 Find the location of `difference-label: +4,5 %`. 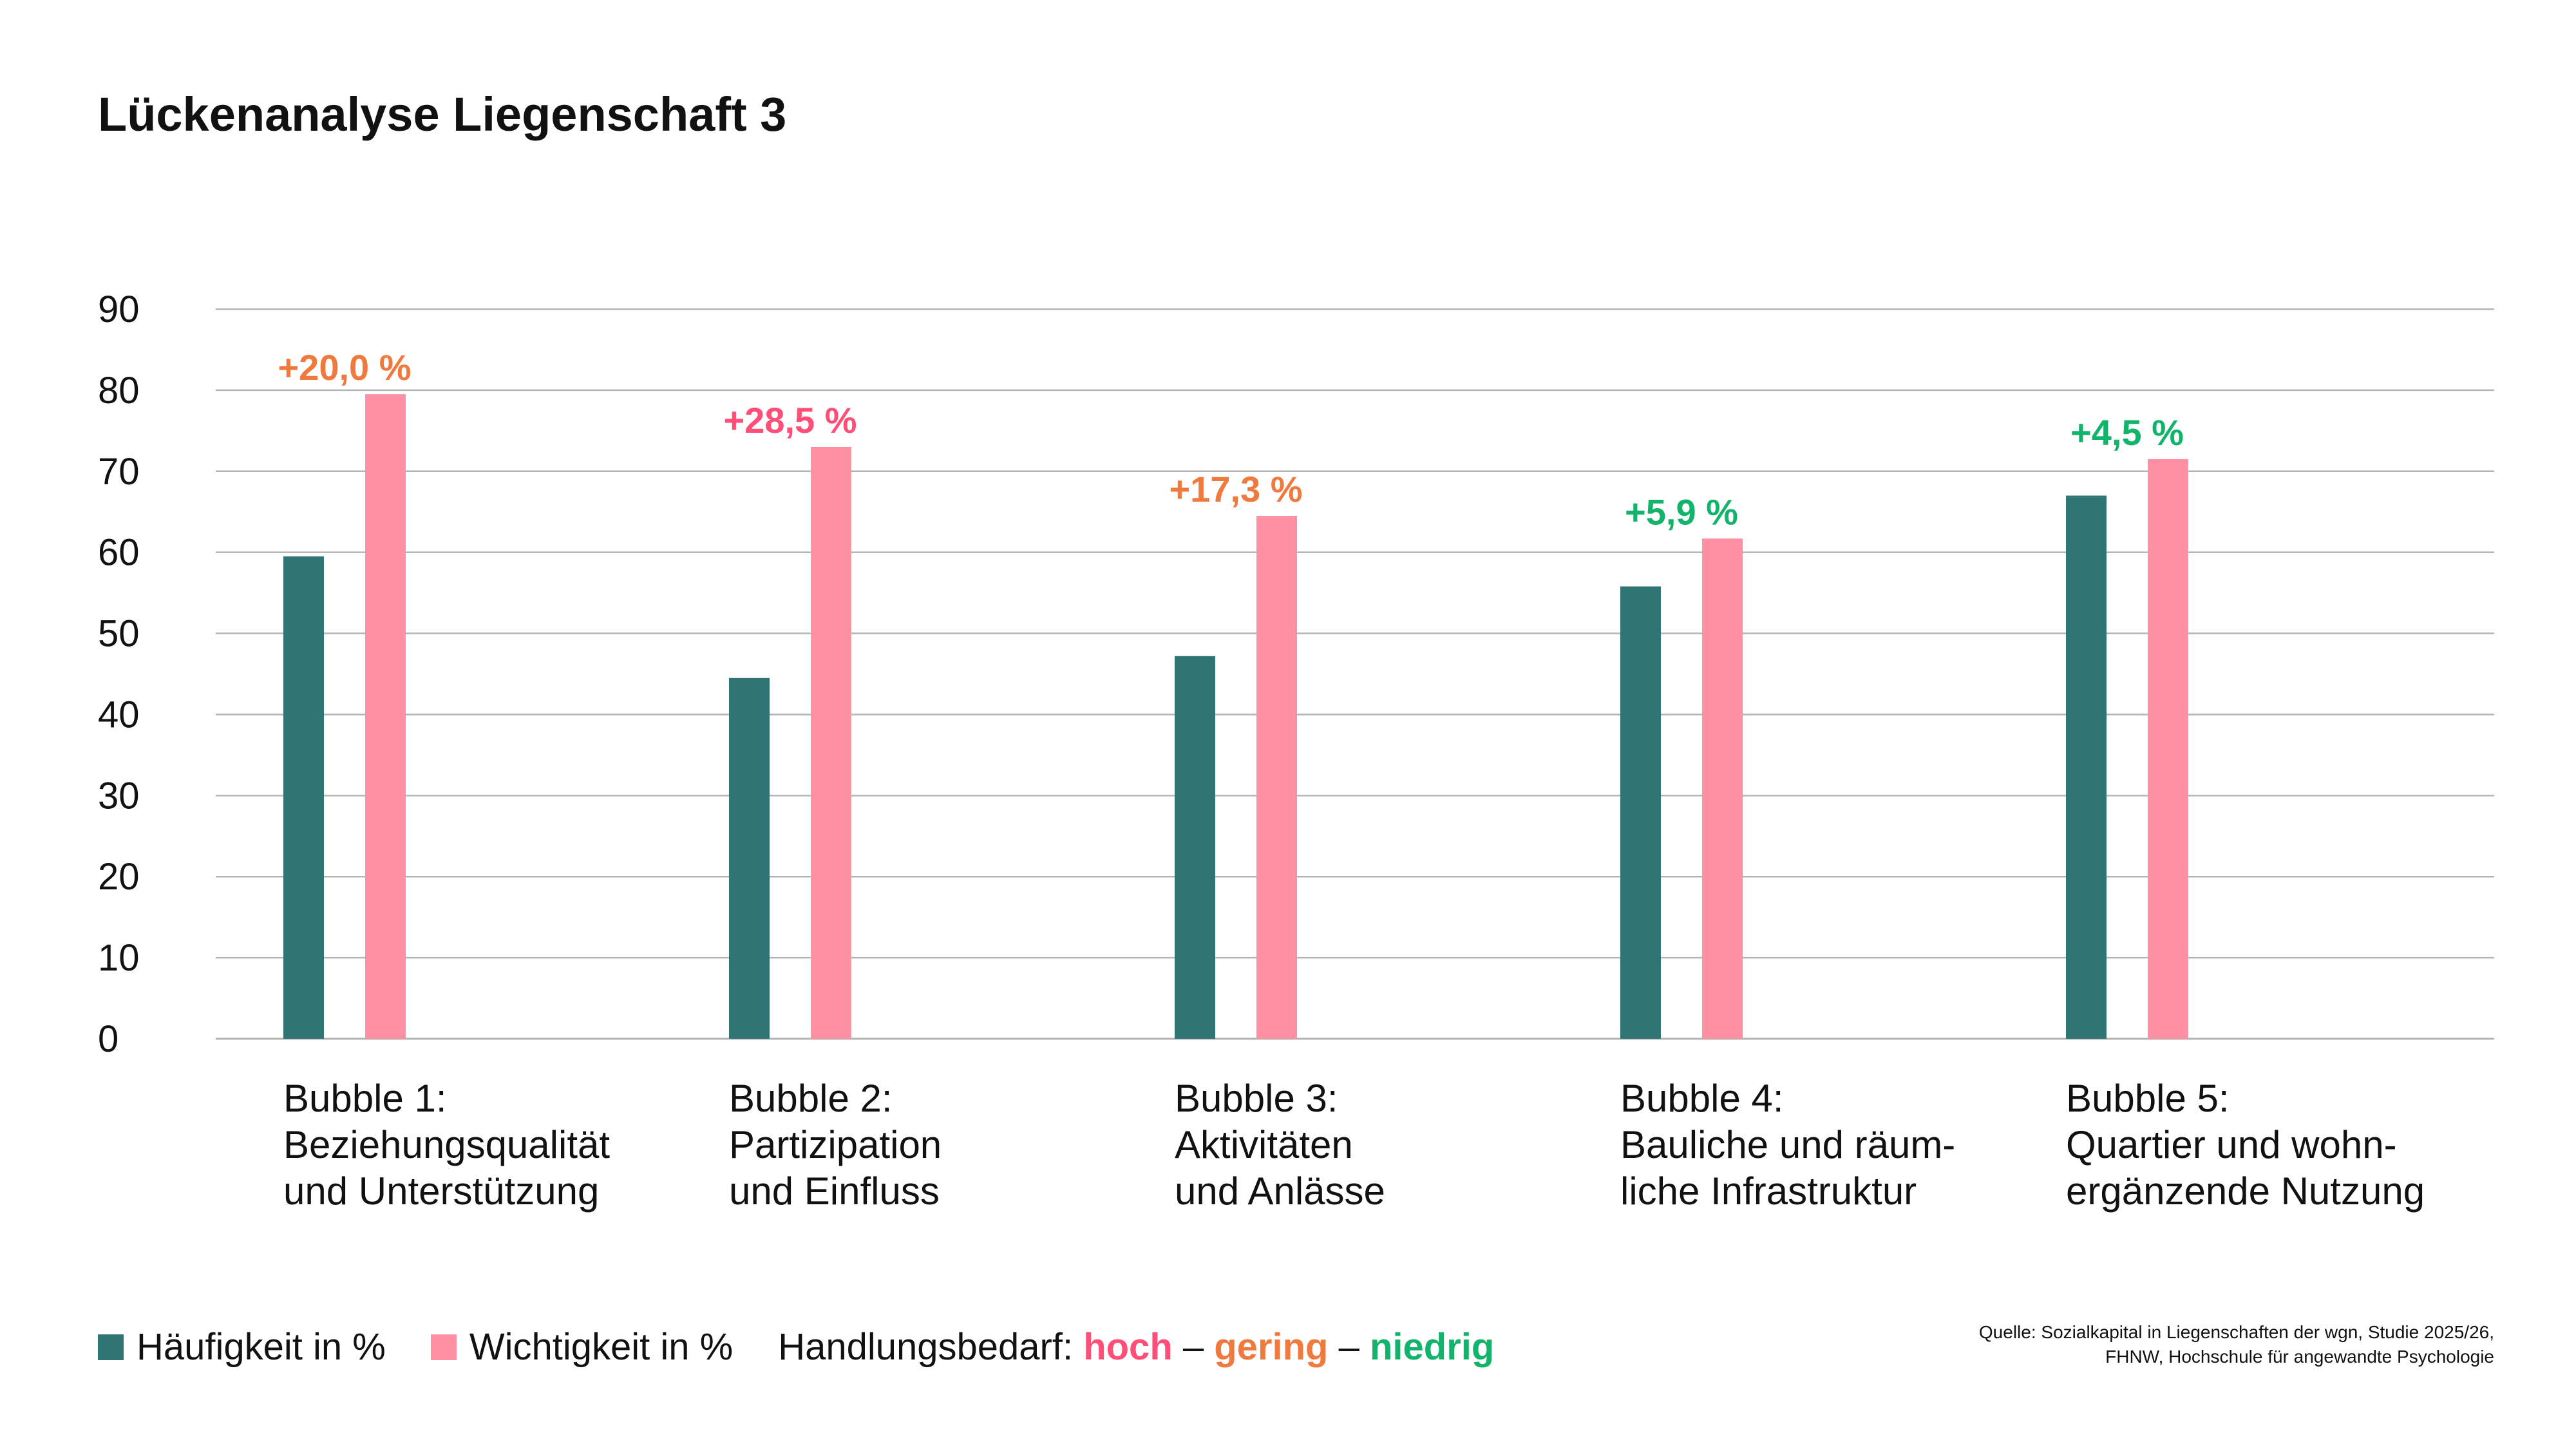

difference-label: +4,5 % is located at coordinates (2127, 432).